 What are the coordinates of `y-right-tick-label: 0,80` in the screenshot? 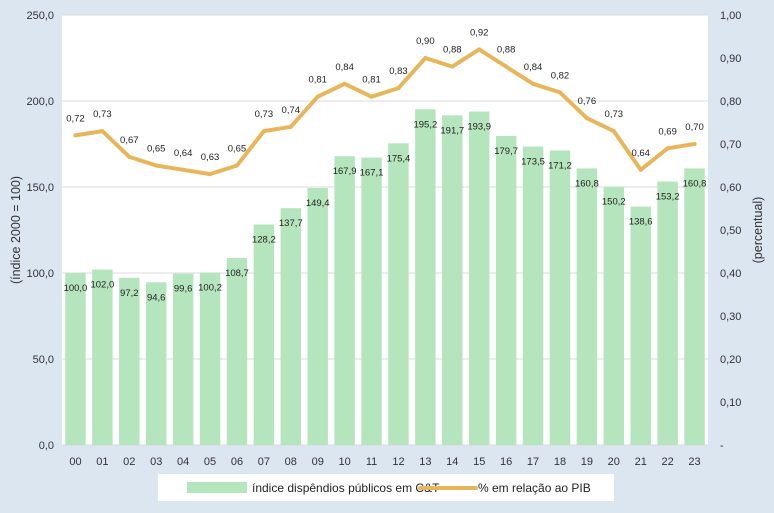 It's located at (730, 102).